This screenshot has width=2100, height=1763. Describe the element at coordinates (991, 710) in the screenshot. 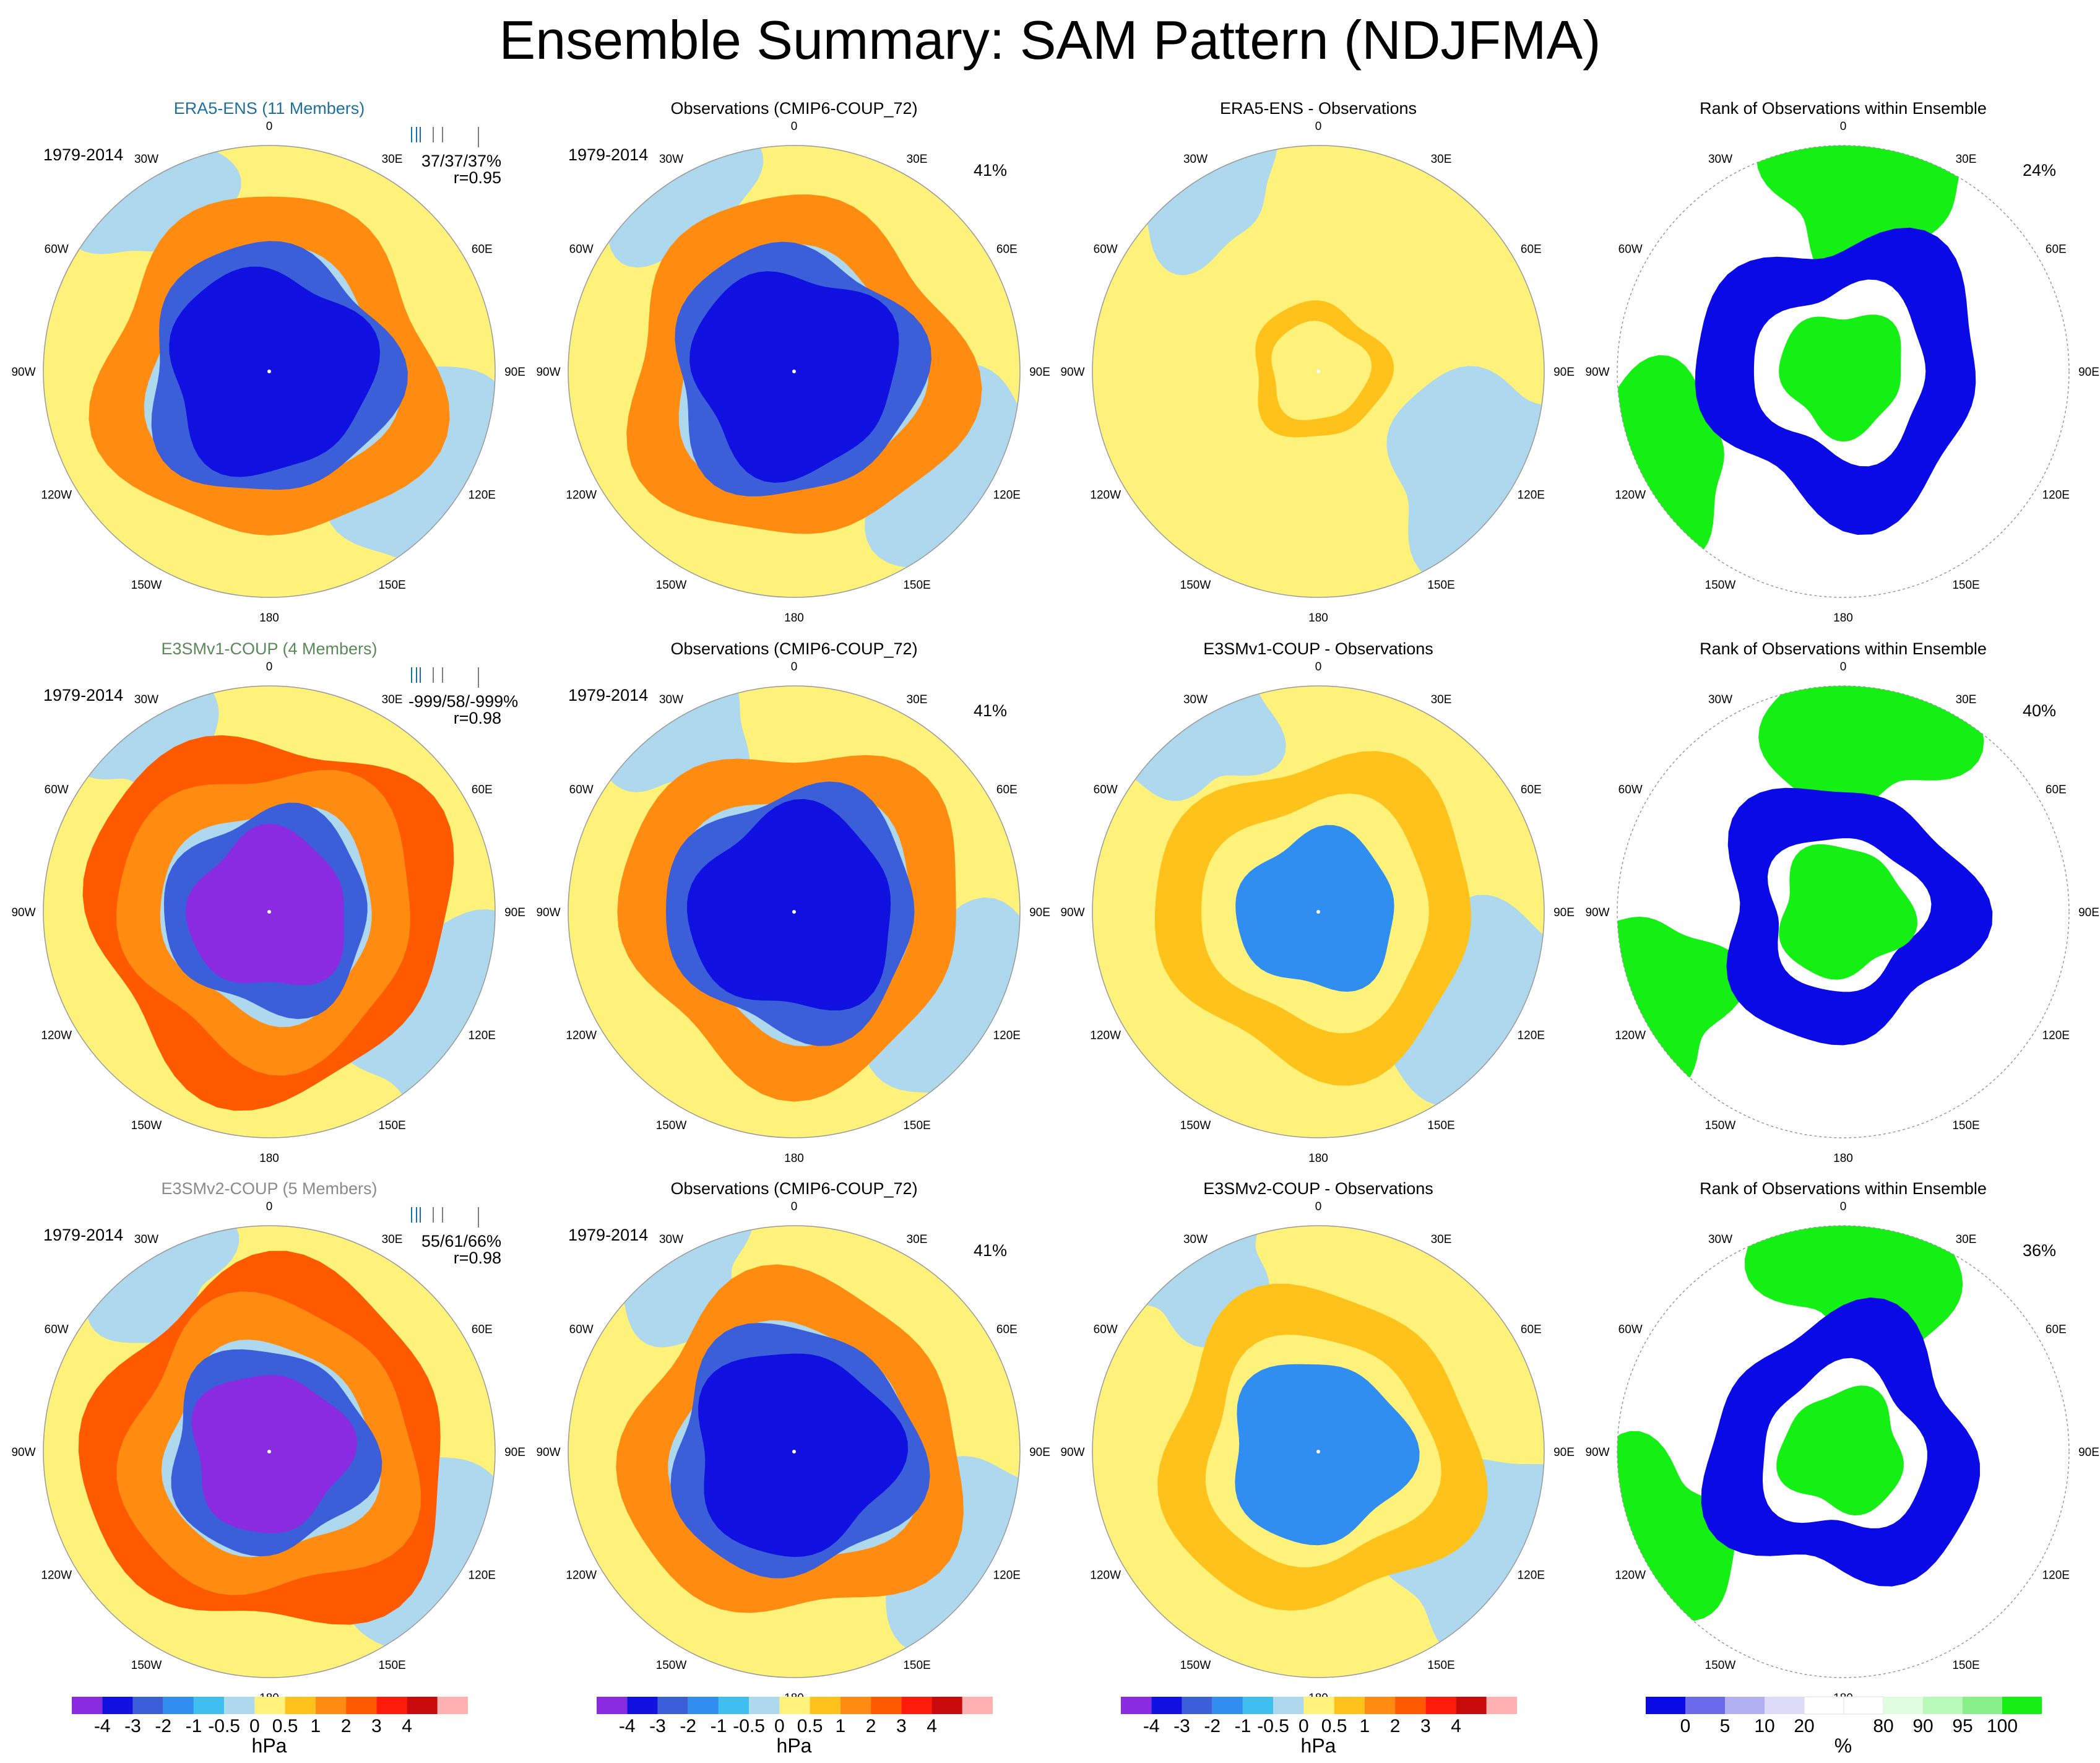

I see `percentage-label: 41%` at that location.